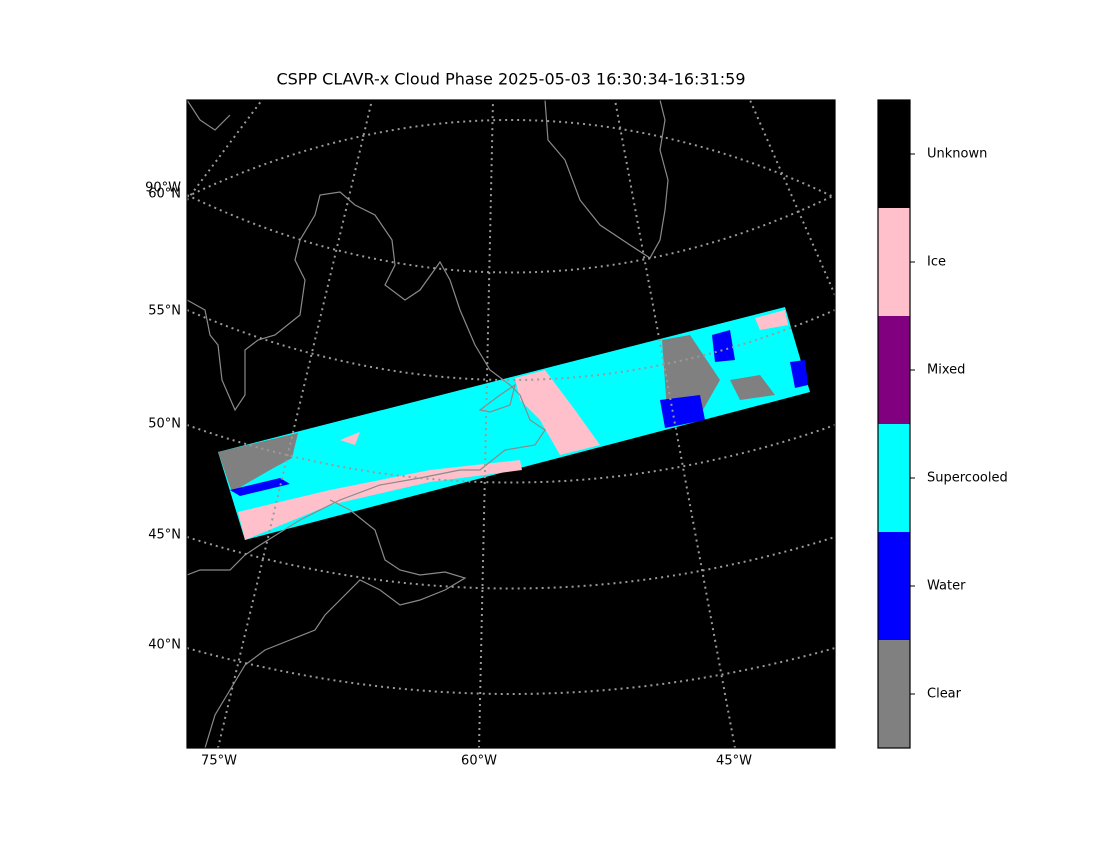 This screenshot has height=844, width=1120. What do you see at coordinates (219, 761) in the screenshot?
I see `lon-label: 75°W` at bounding box center [219, 761].